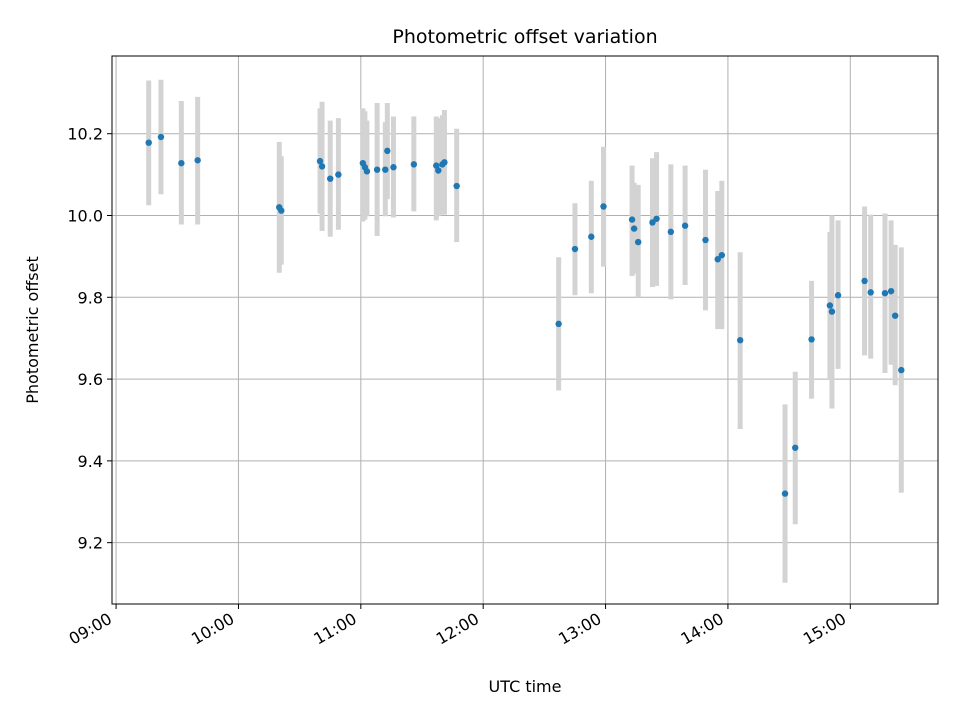  I want to click on y-tick-label: 9.6, so click(90, 379).